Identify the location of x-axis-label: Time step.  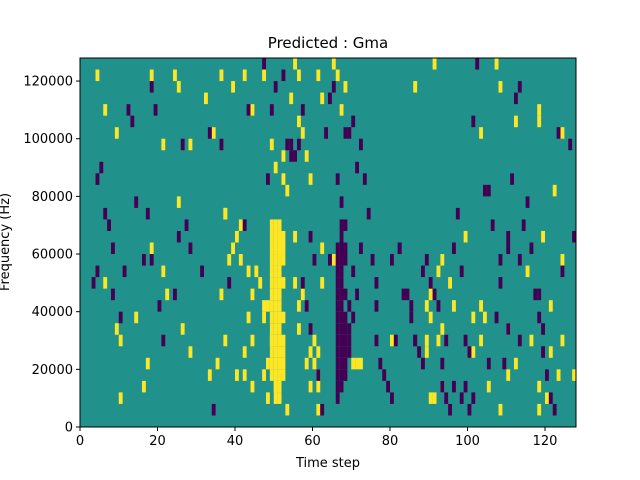
(327, 463).